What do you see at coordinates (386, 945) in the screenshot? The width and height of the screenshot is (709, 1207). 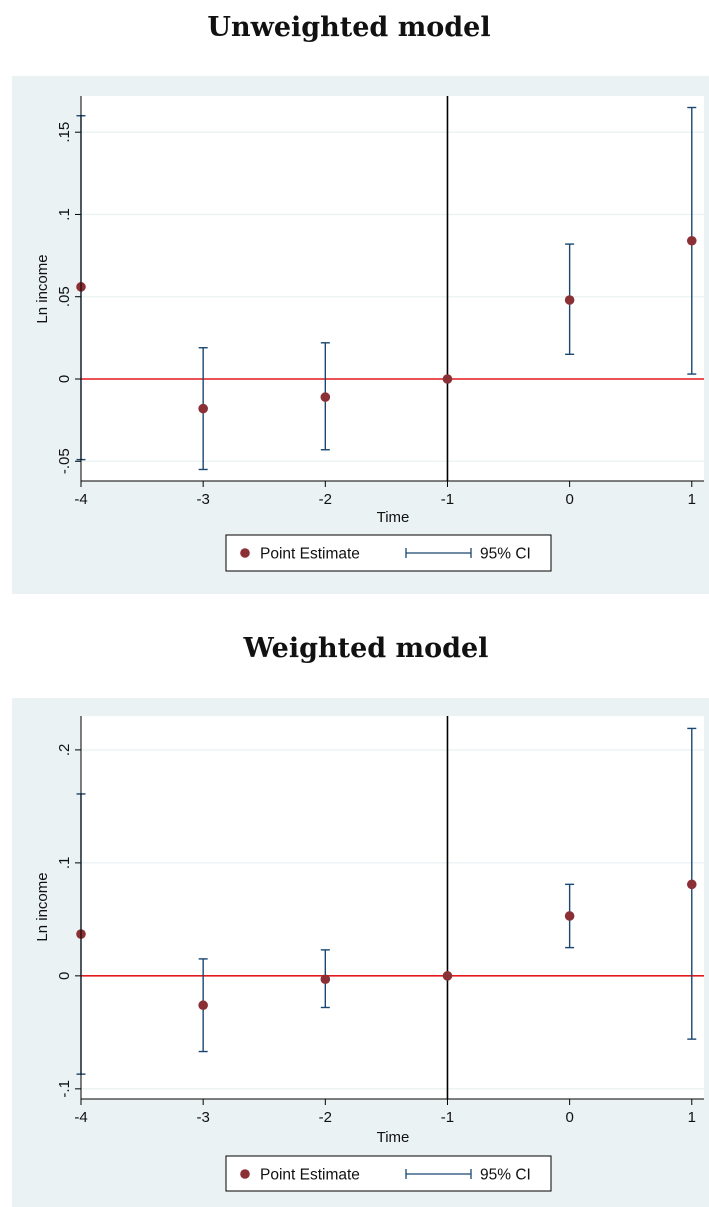 I see `point-estimates` at bounding box center [386, 945].